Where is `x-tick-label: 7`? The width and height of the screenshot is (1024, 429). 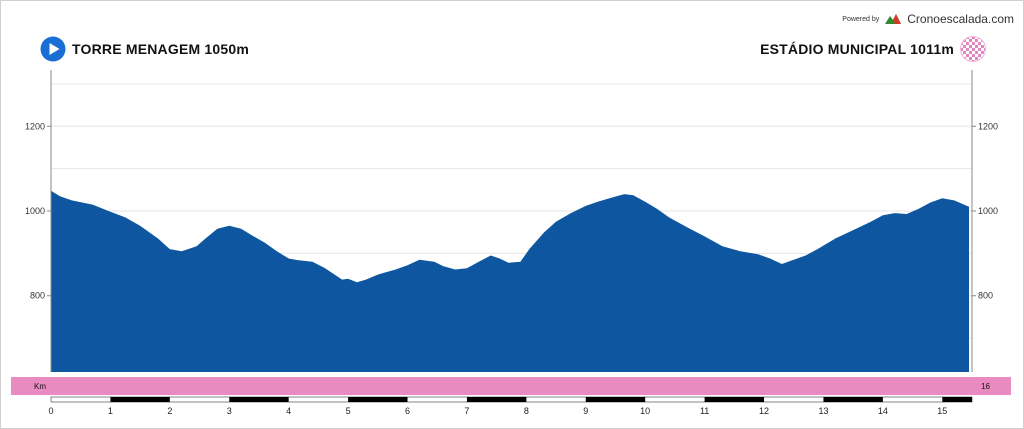 x-tick-label: 7 is located at coordinates (466, 411).